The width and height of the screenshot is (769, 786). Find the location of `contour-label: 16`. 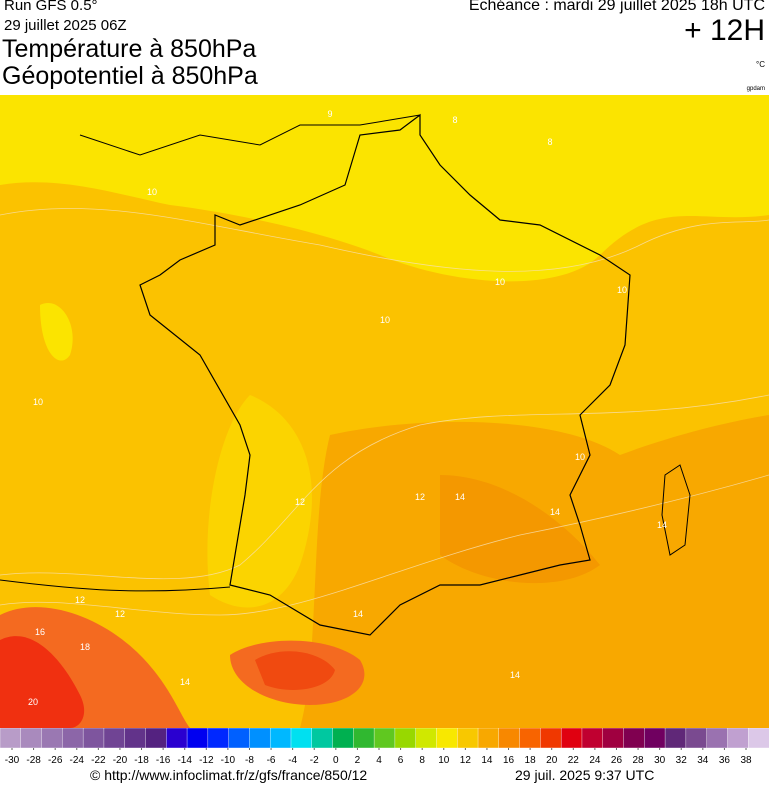

contour-label: 16 is located at coordinates (40, 632).